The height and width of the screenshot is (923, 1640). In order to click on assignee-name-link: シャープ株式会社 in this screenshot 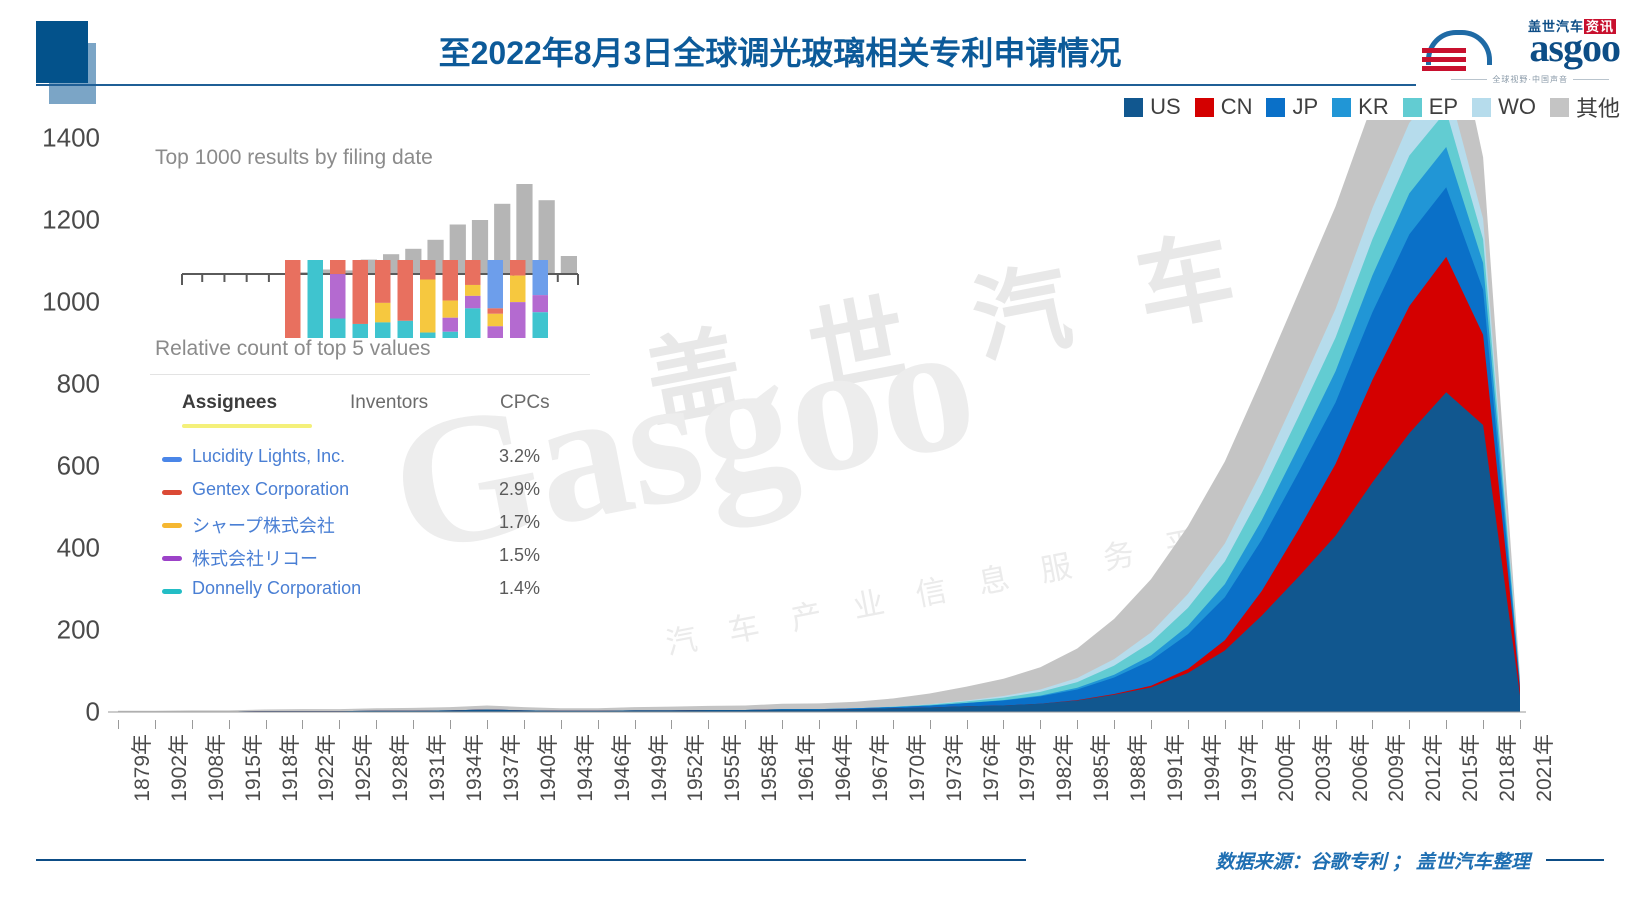, I will do `click(263, 526)`.